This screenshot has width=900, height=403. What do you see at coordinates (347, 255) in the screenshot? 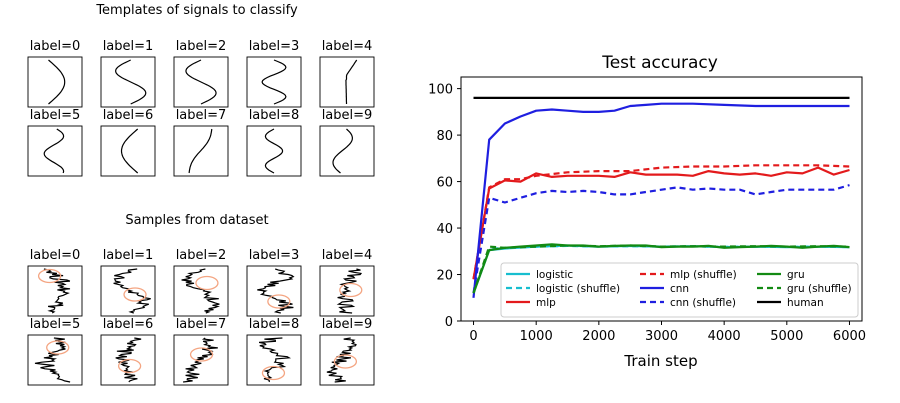
I see `sample-label-4: label=4` at bounding box center [347, 255].